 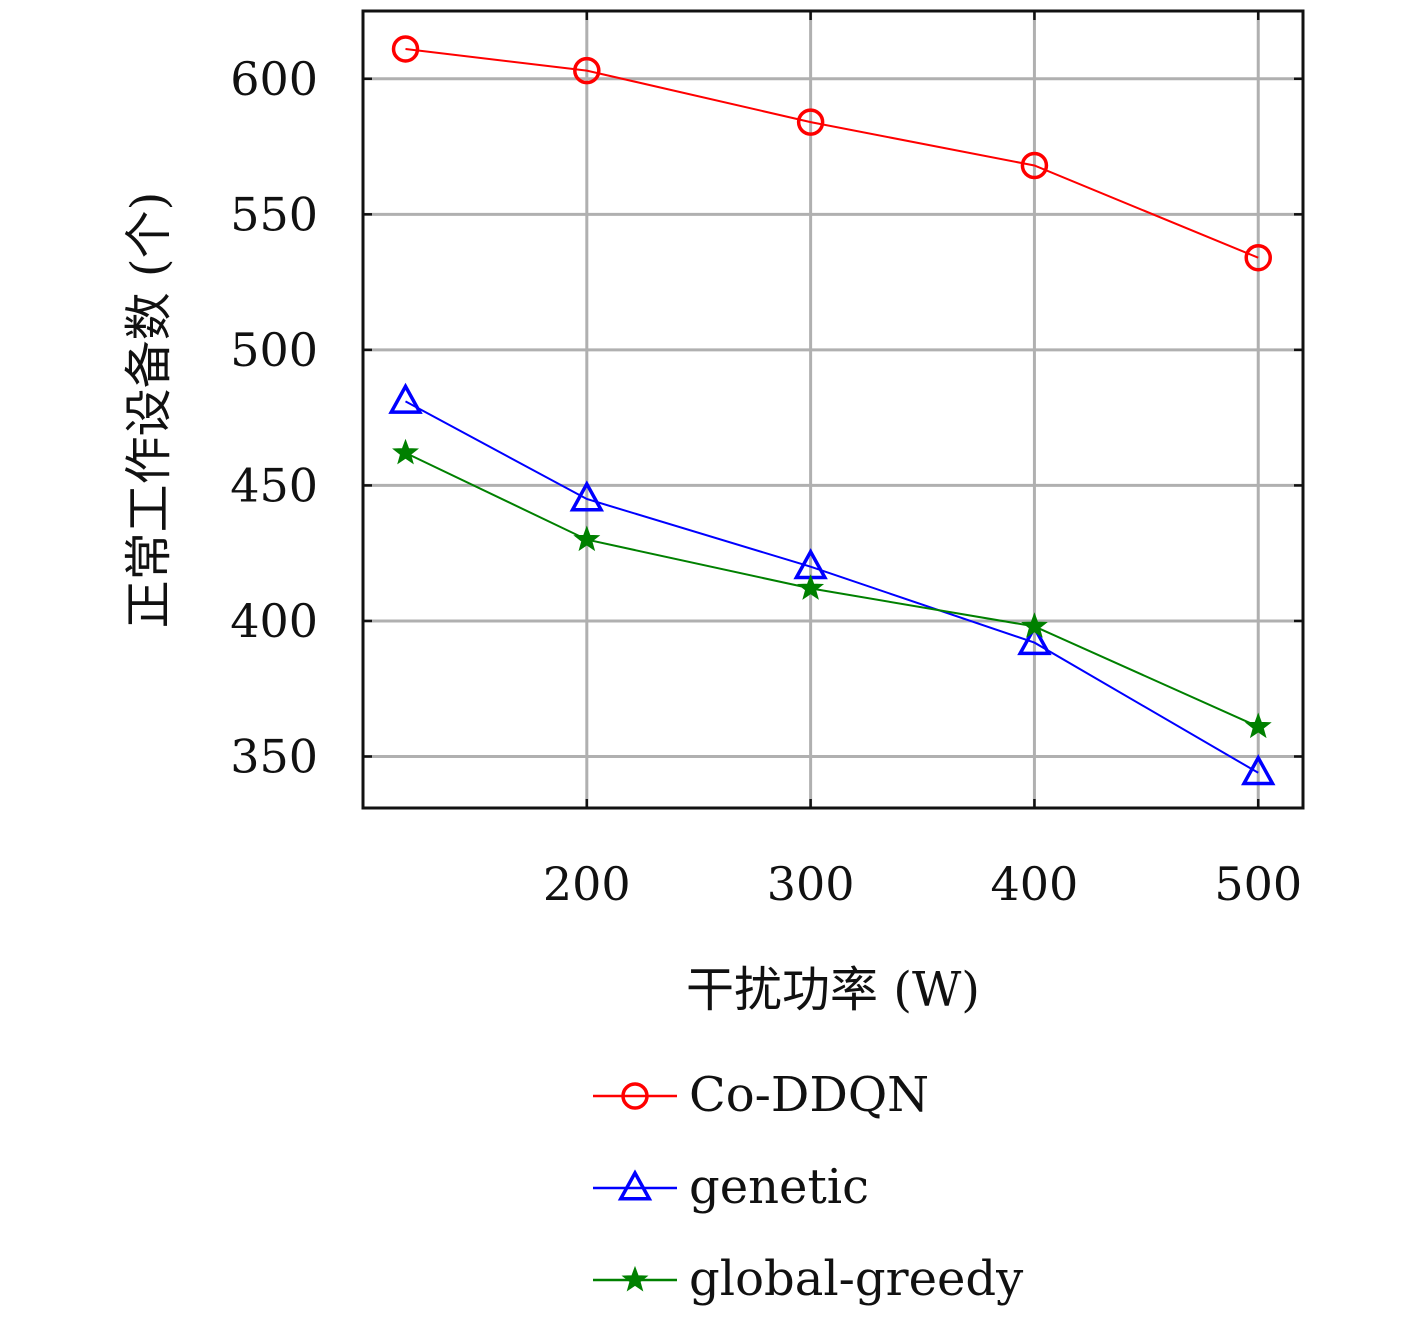 I want to click on x-tick-label: 200, so click(x=587, y=884).